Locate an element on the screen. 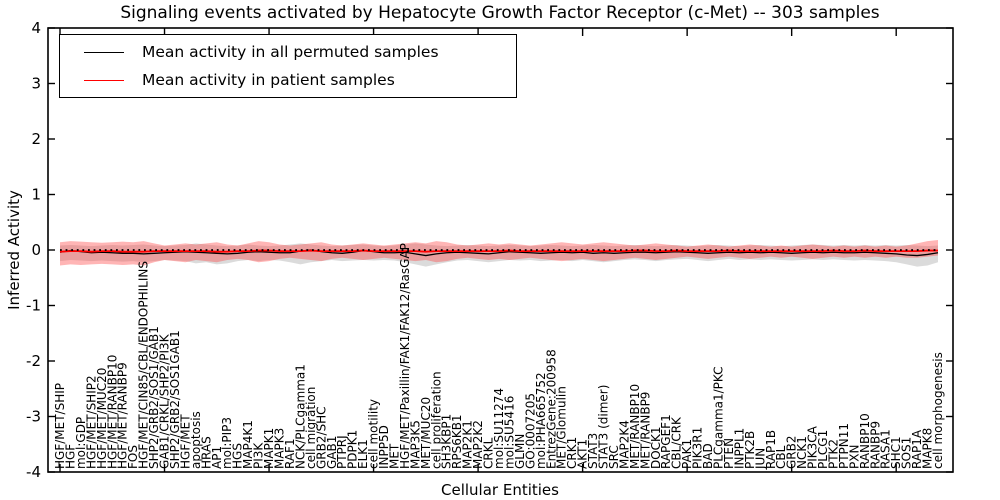 This screenshot has width=1000, height=500. legend-item-patient: Mean activity in patient samples is located at coordinates (286, 80).